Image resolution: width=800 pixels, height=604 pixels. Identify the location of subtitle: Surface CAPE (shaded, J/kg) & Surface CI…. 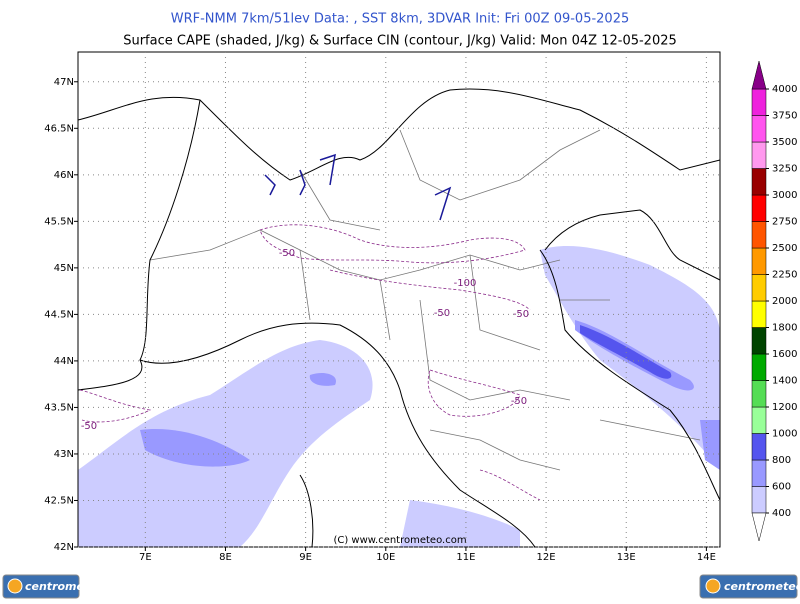
(400, 41).